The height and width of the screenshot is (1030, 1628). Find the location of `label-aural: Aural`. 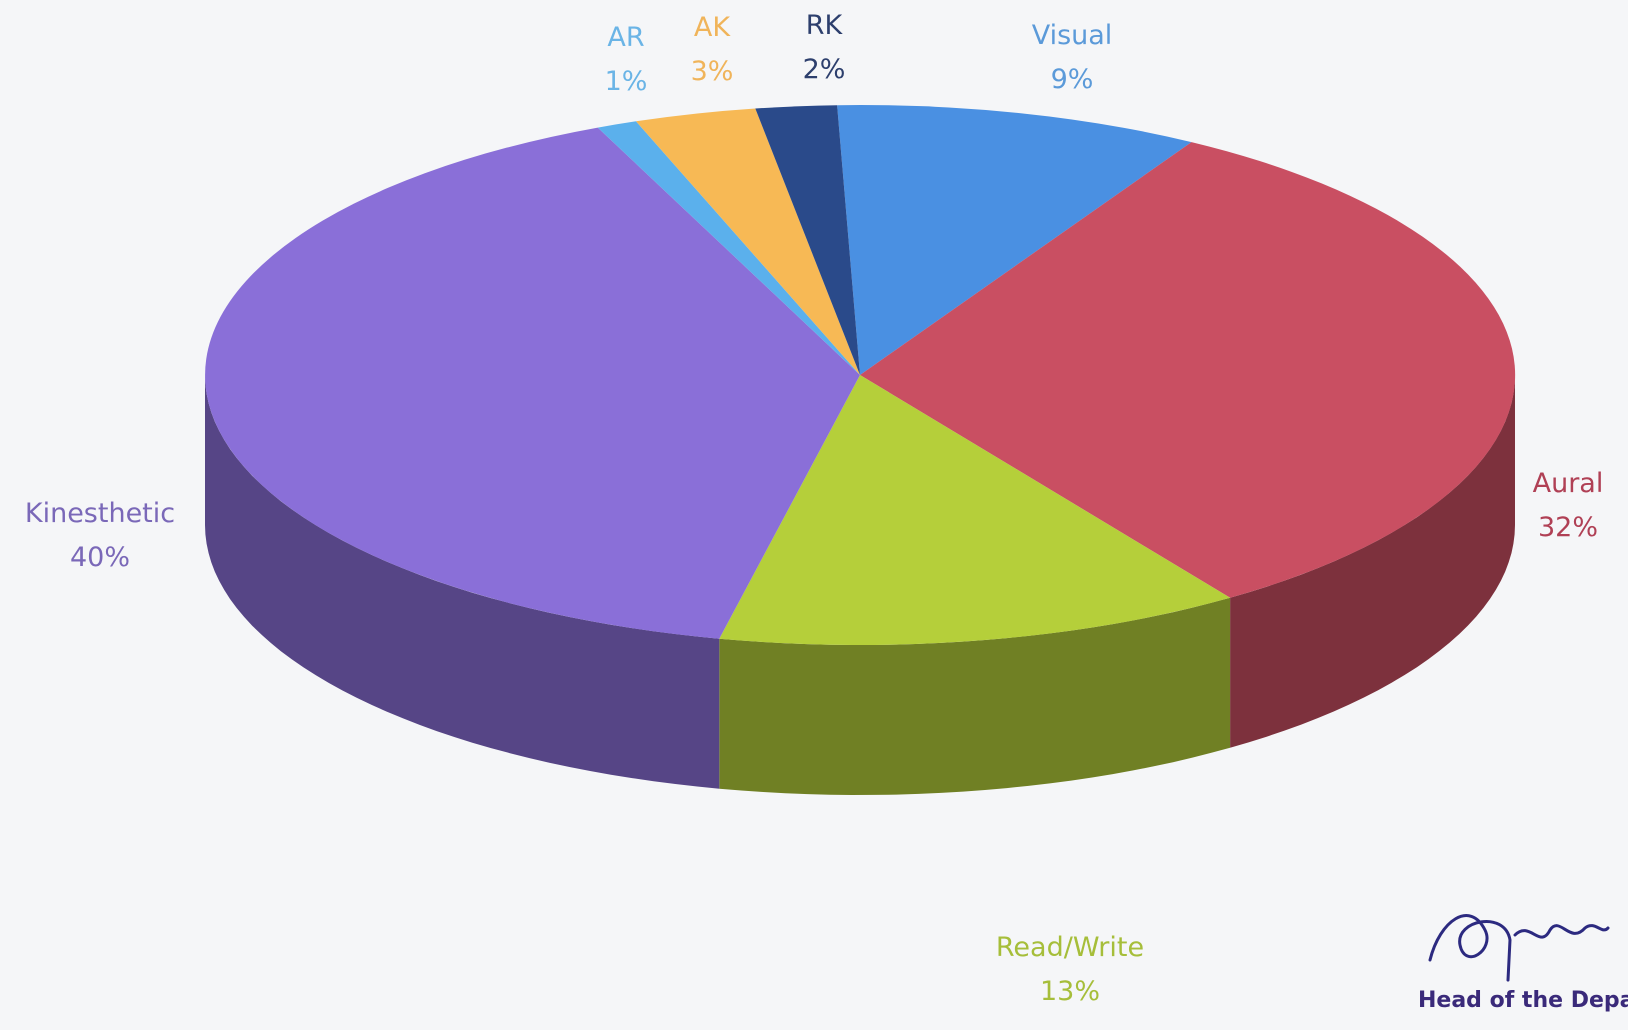

label-aural: Aural is located at coordinates (1568, 483).